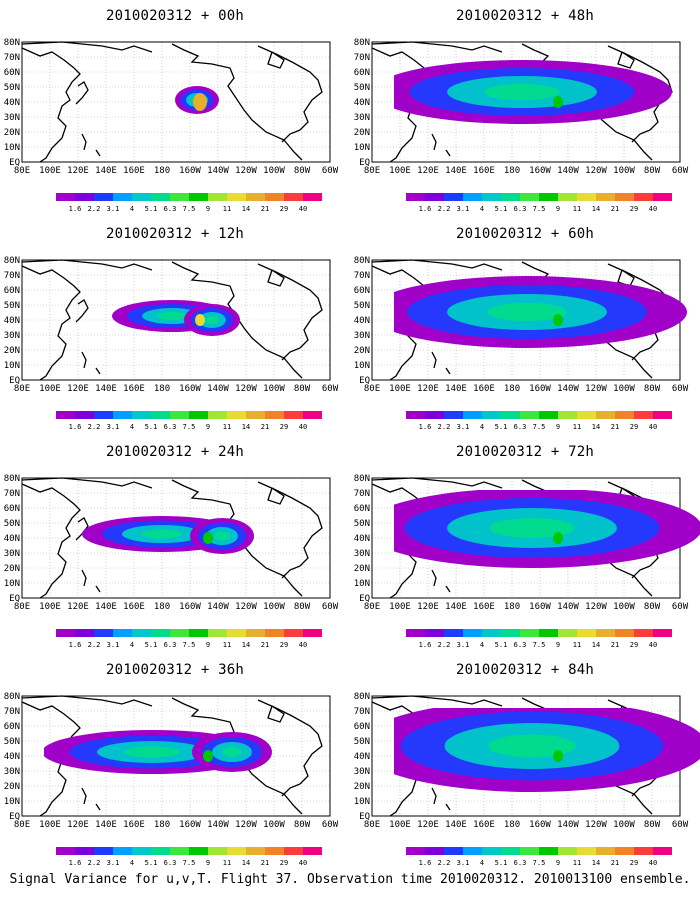  I want to click on colorbar-label: 4, so click(482, 209).